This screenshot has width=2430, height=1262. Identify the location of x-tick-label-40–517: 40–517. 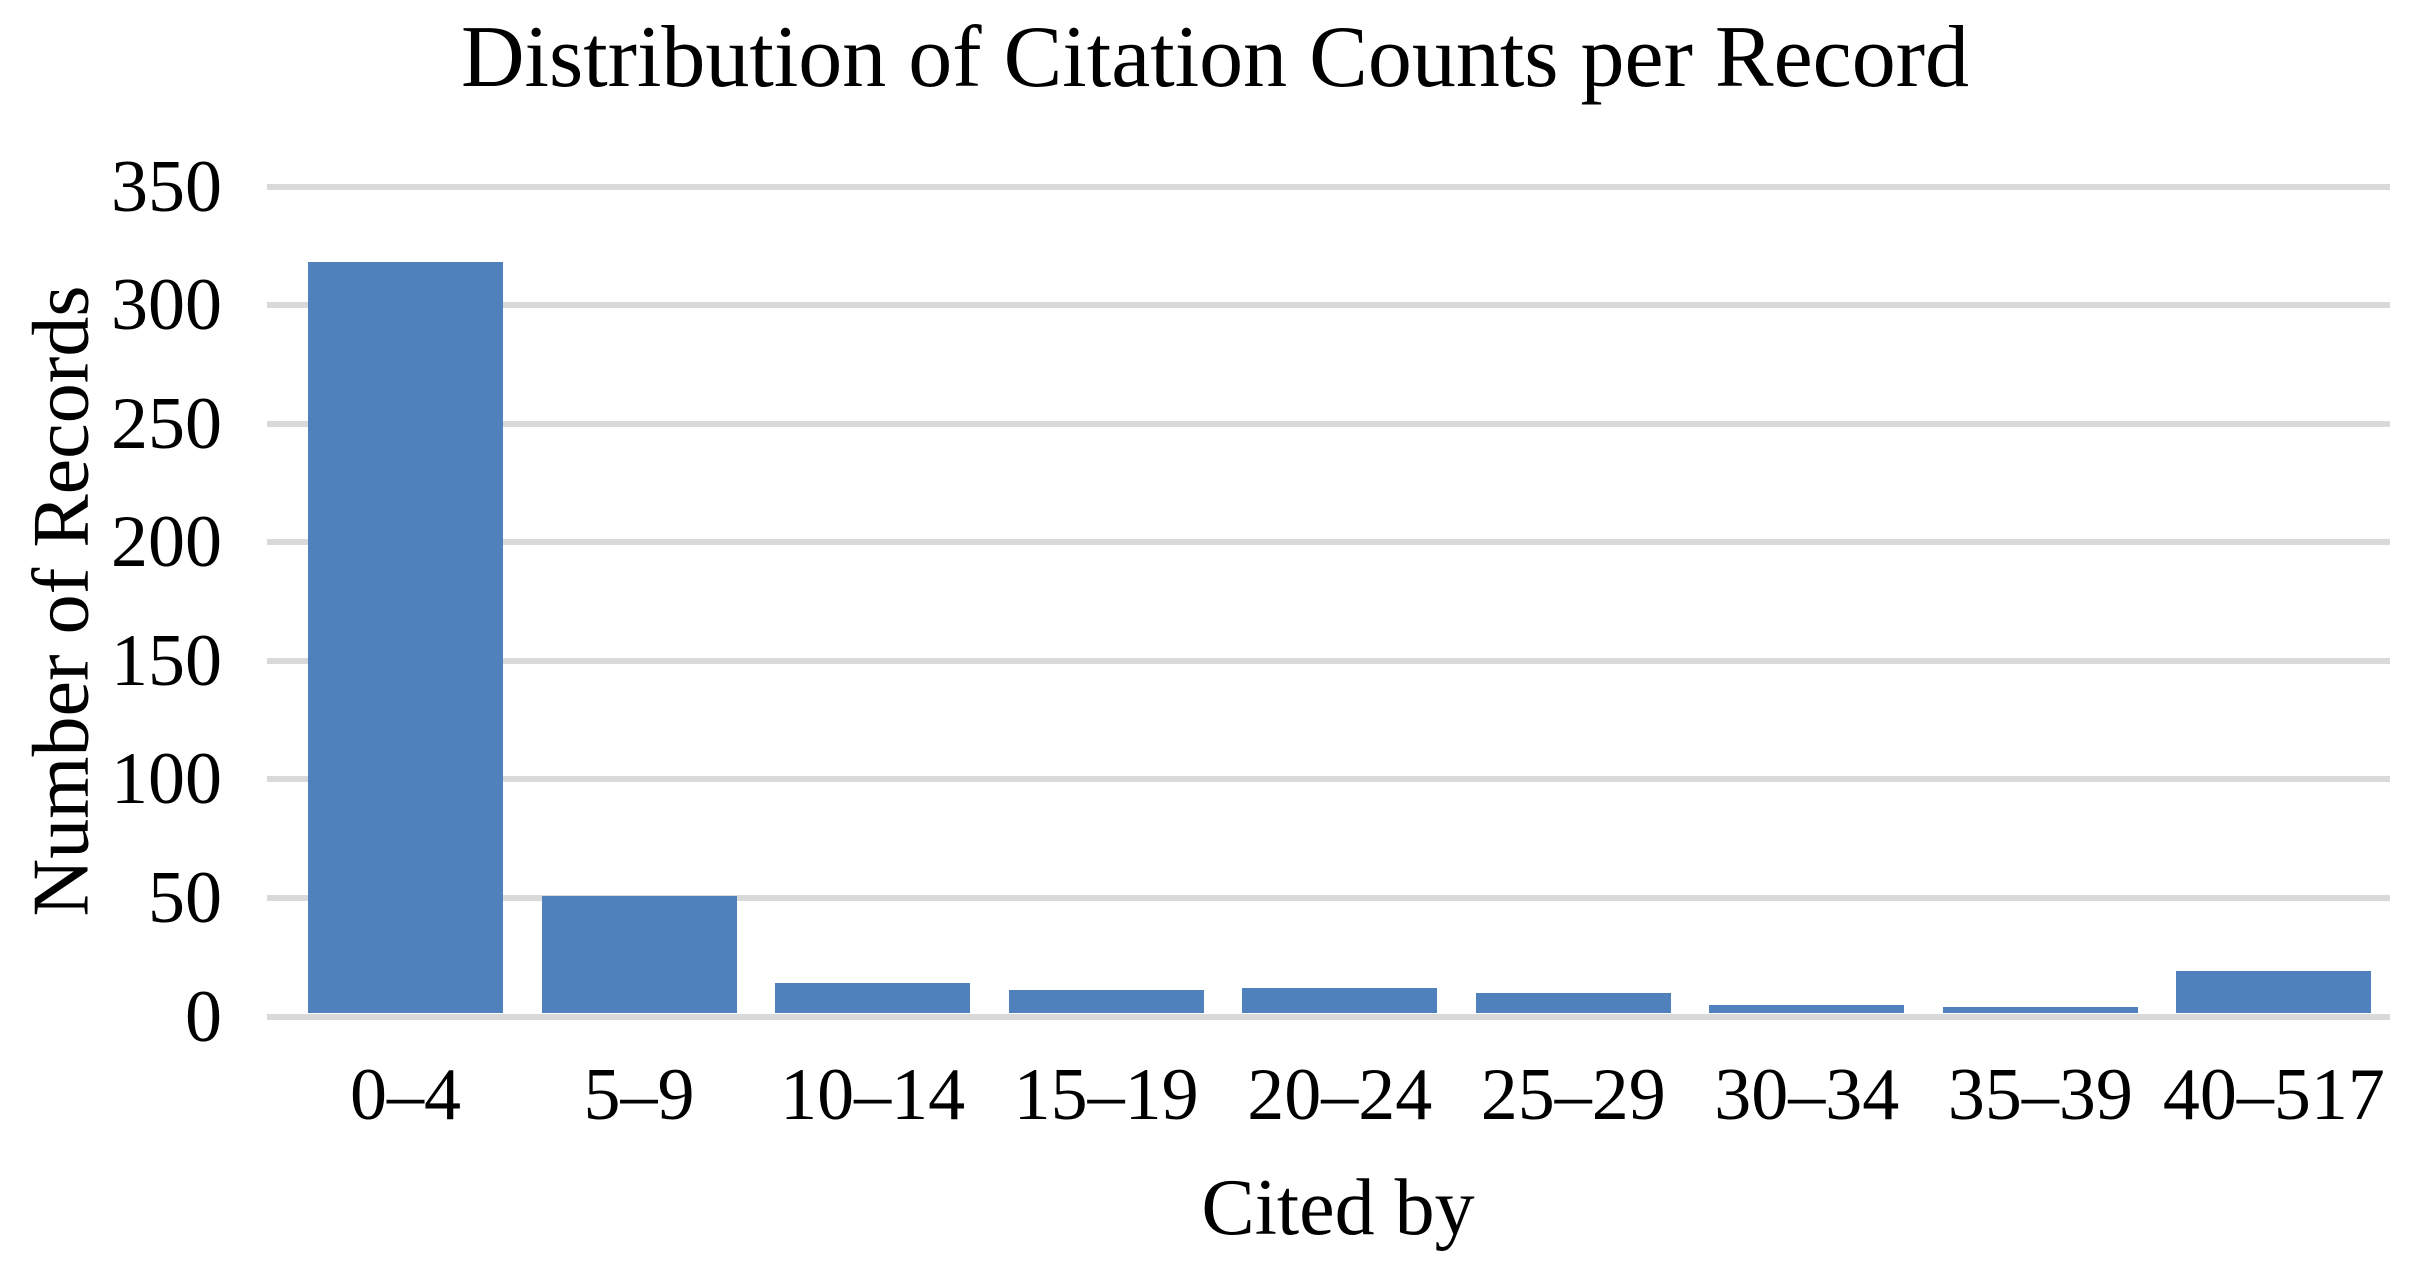
(2273, 1095).